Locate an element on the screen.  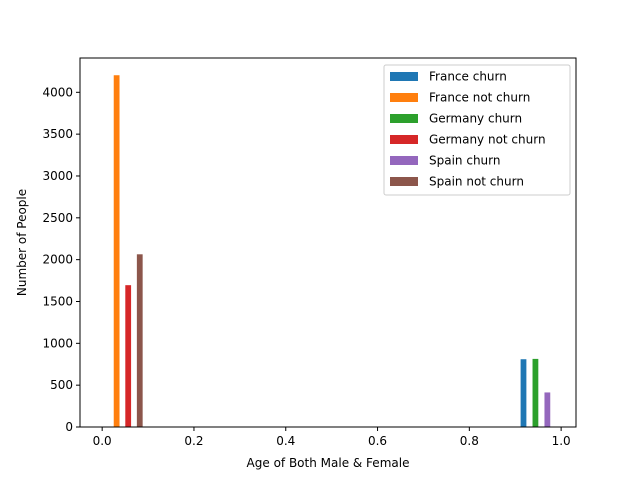
legend-label: Germany churn is located at coordinates (475, 119).